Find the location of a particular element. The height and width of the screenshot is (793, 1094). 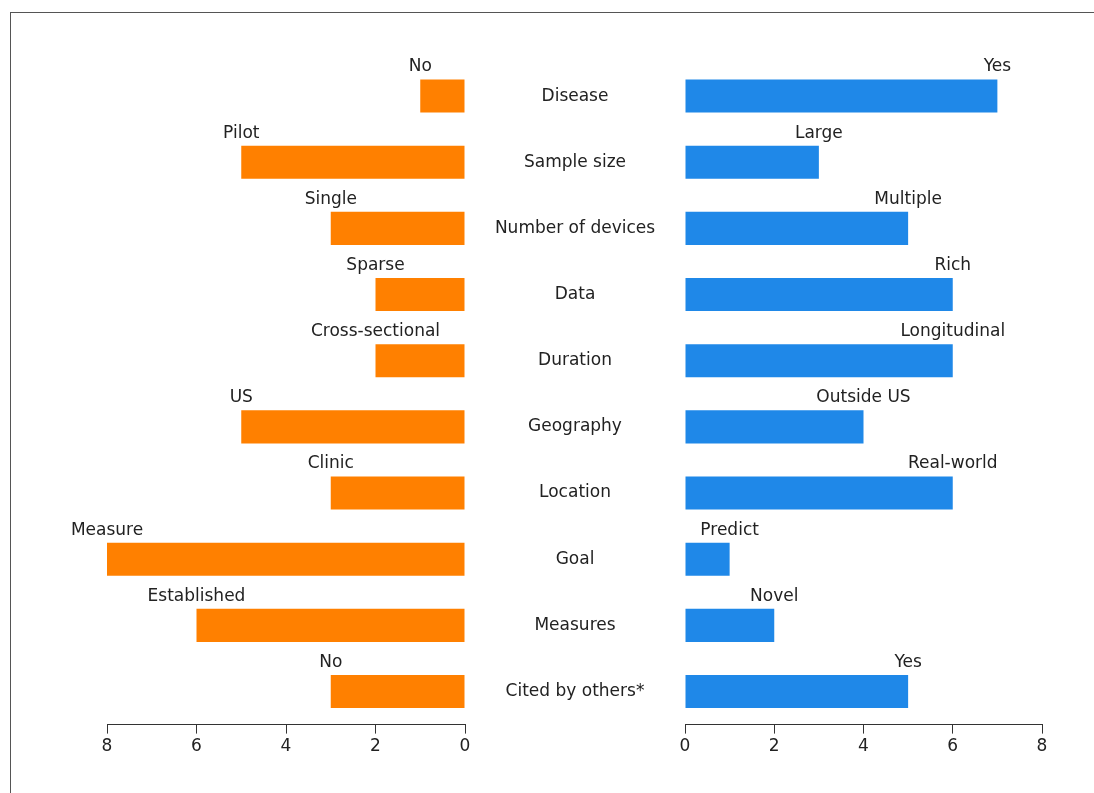

annotation: Longitudinal is located at coordinates (953, 330).